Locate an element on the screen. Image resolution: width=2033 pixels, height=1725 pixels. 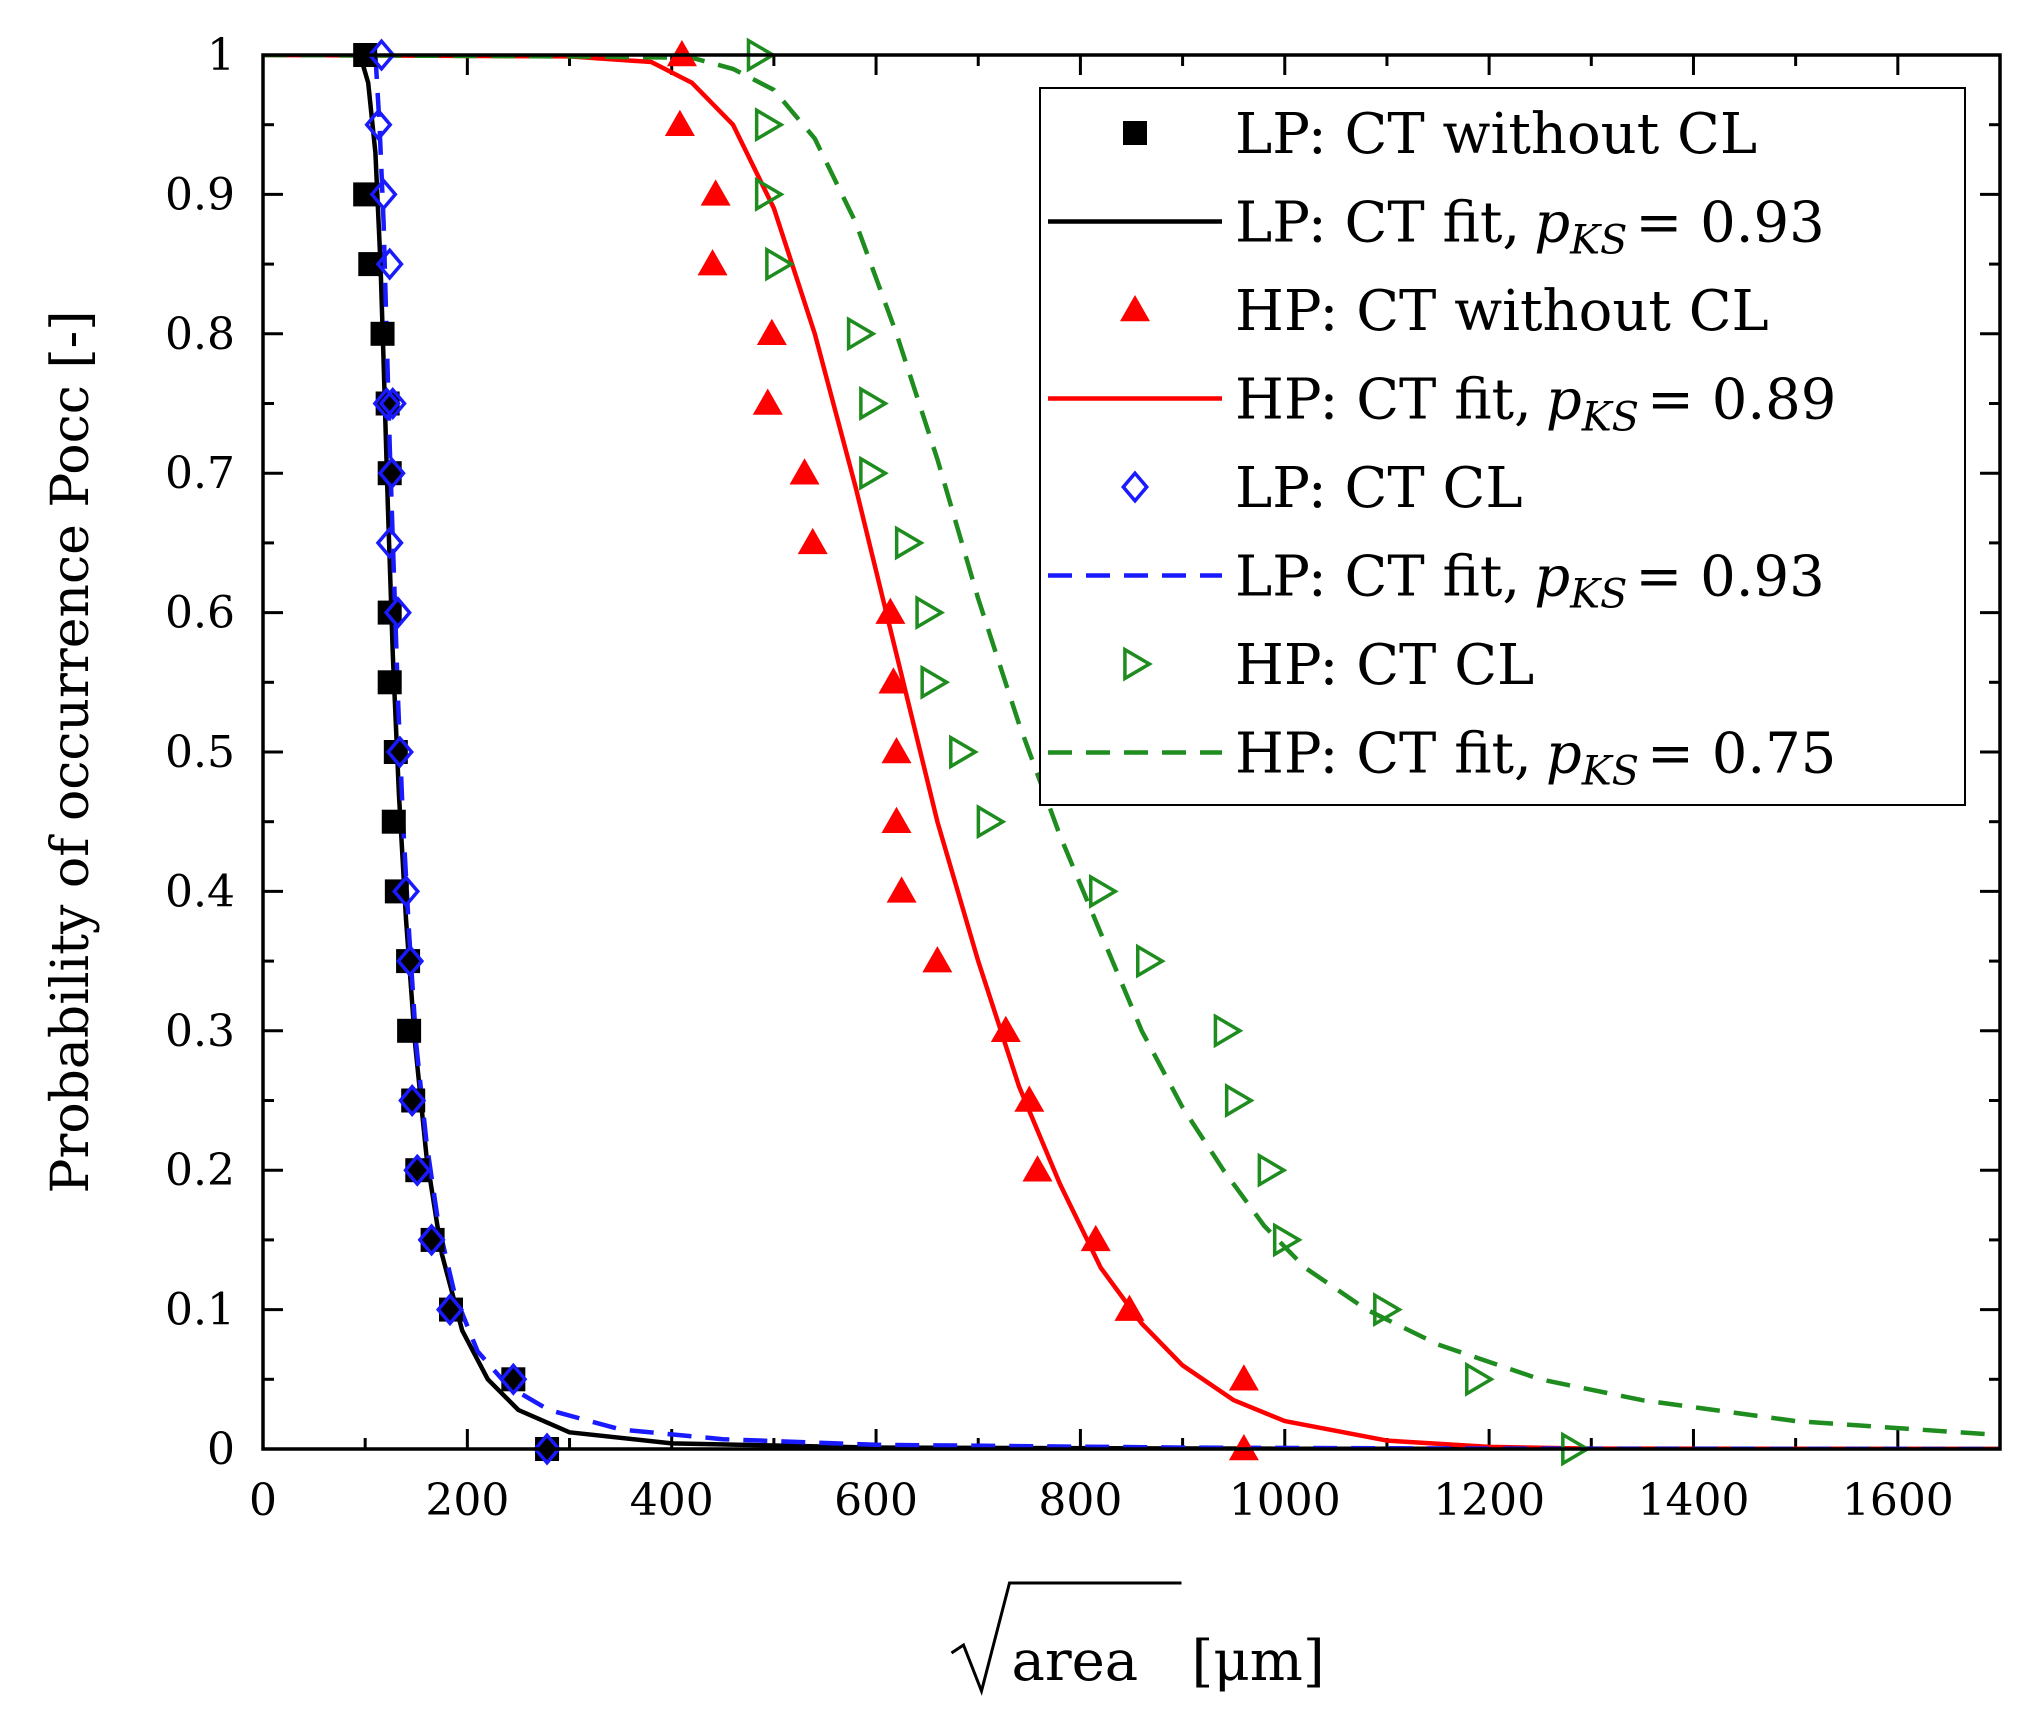
legend-label-7: HP: CT fit, pKS = 0.75 is located at coordinates (1535, 758).